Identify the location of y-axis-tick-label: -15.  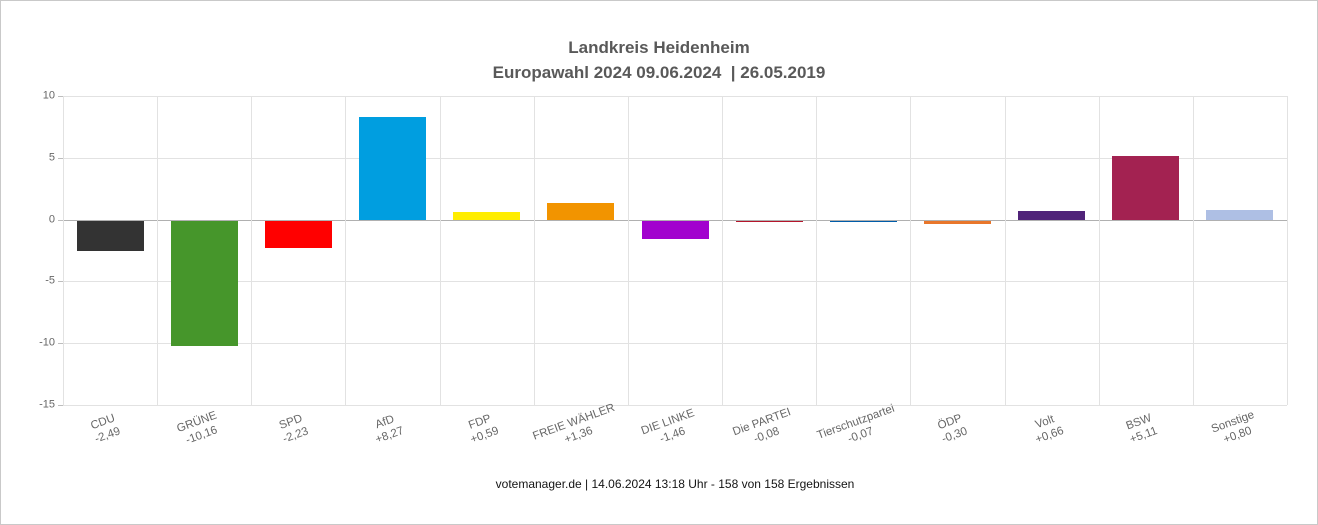
(47, 404).